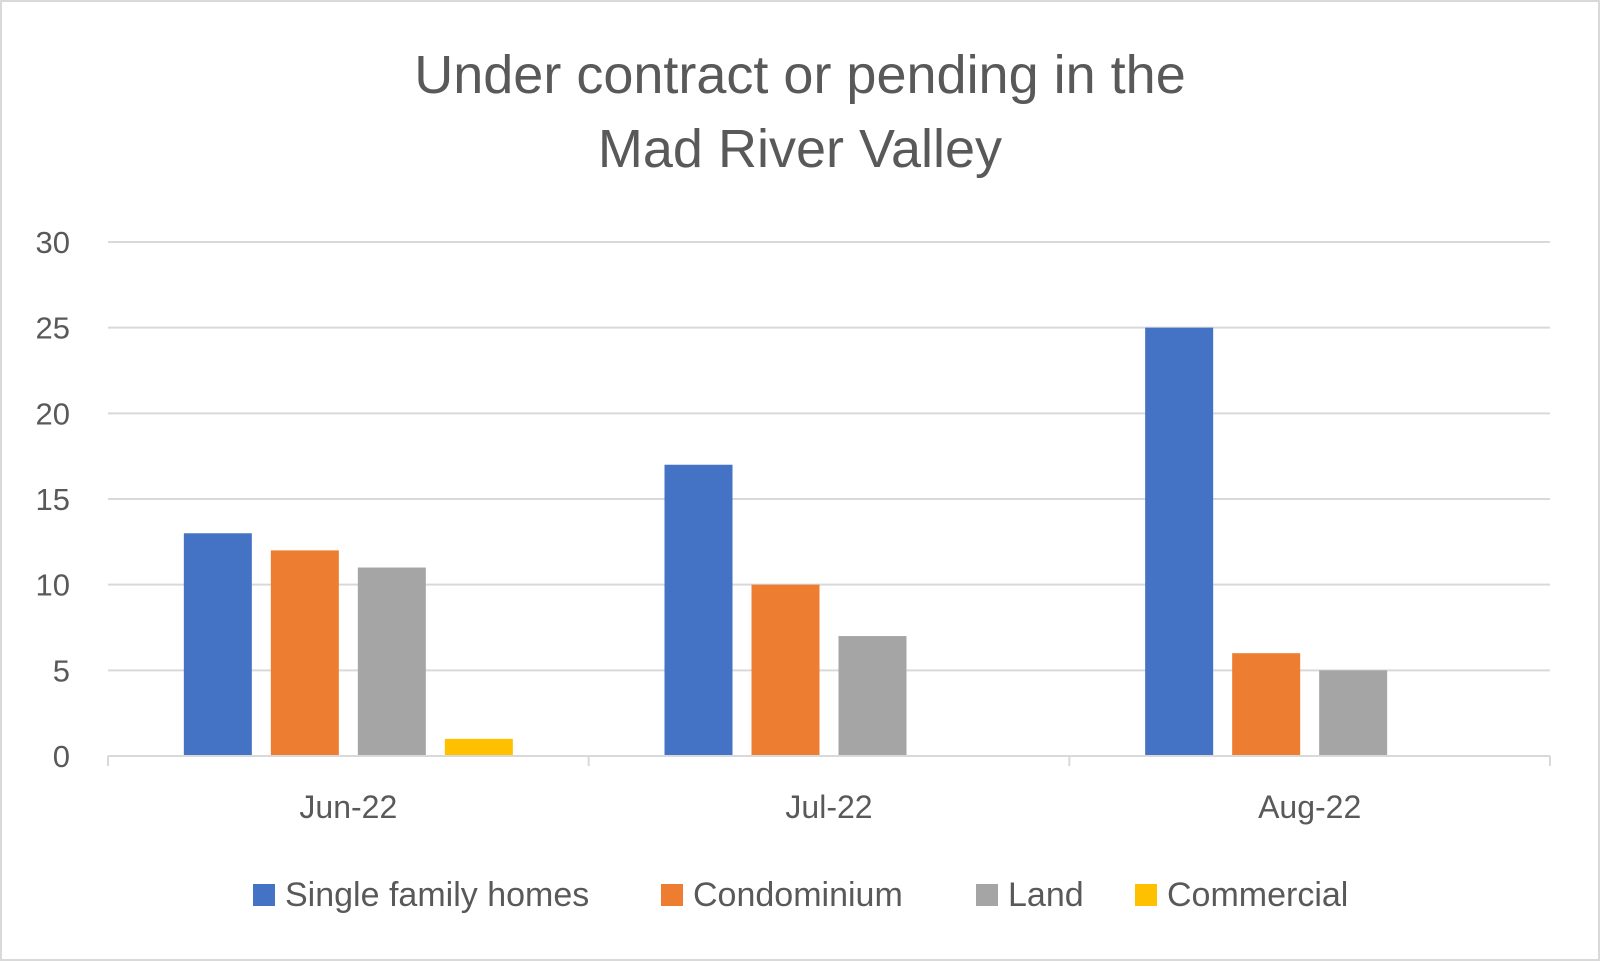  What do you see at coordinates (53, 585) in the screenshot?
I see `y-tick-label: 10` at bounding box center [53, 585].